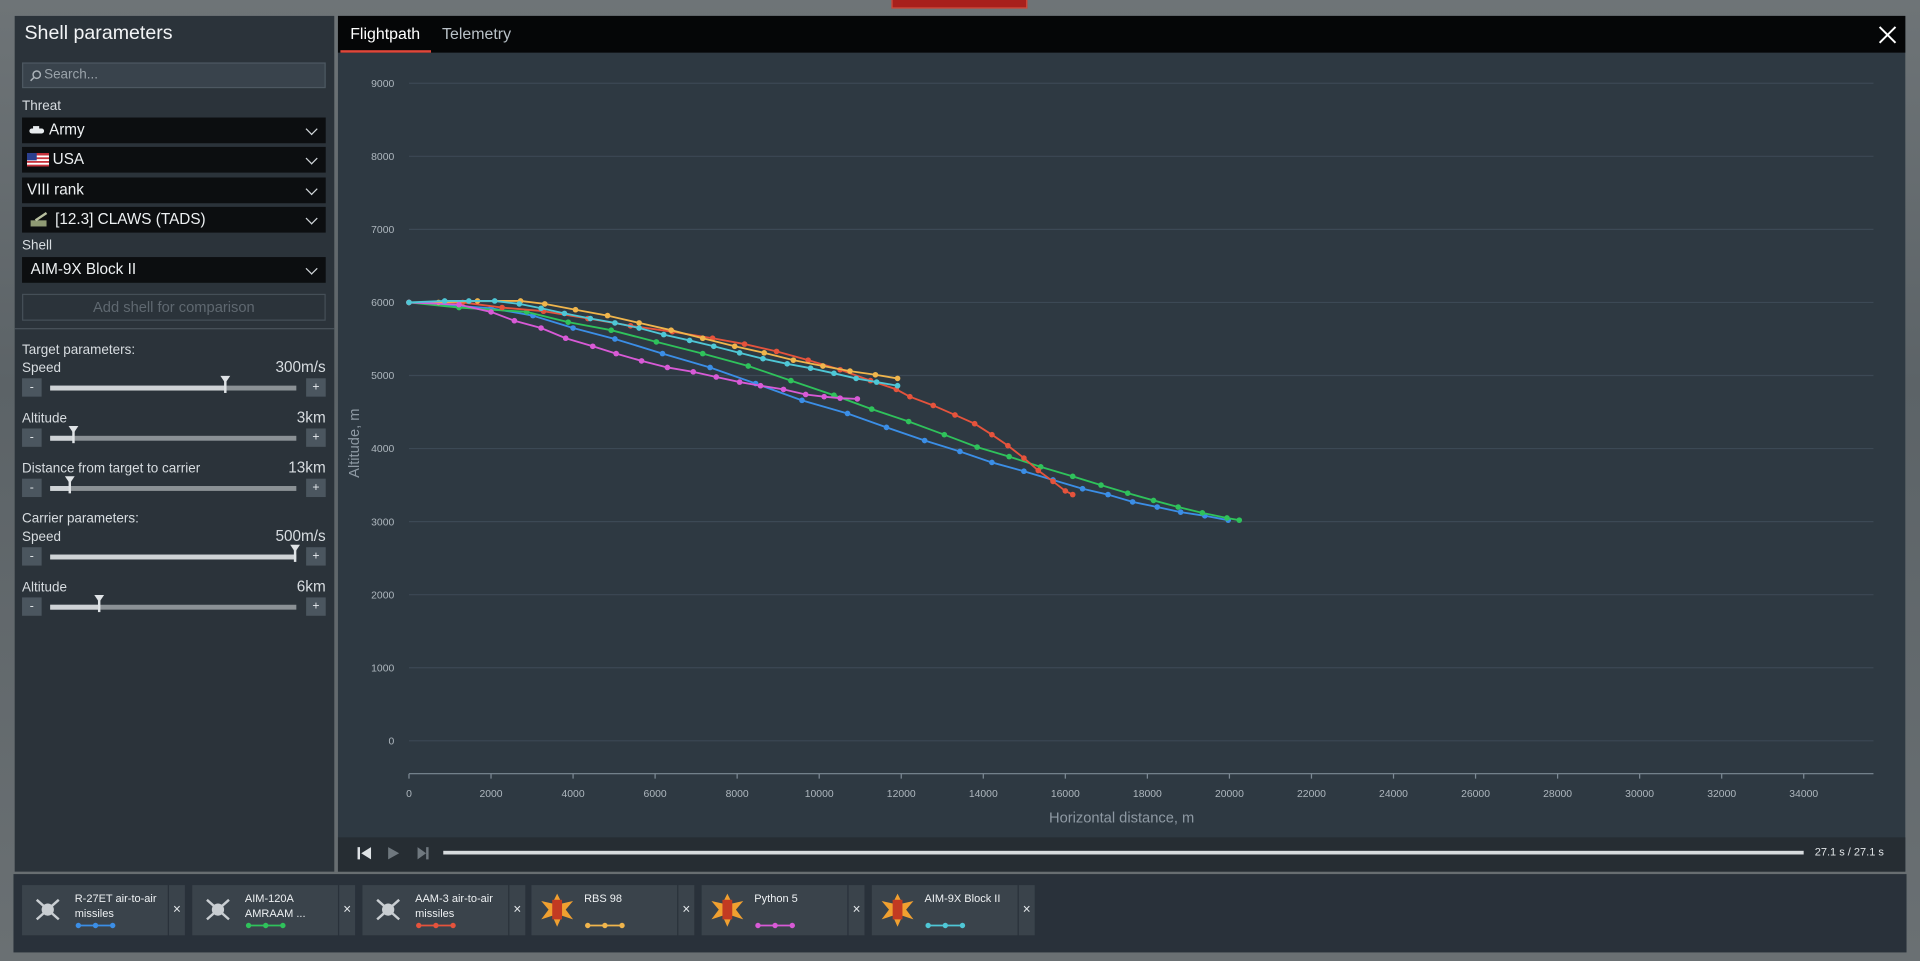  What do you see at coordinates (138, 388) in the screenshot?
I see `slider-fill` at bounding box center [138, 388].